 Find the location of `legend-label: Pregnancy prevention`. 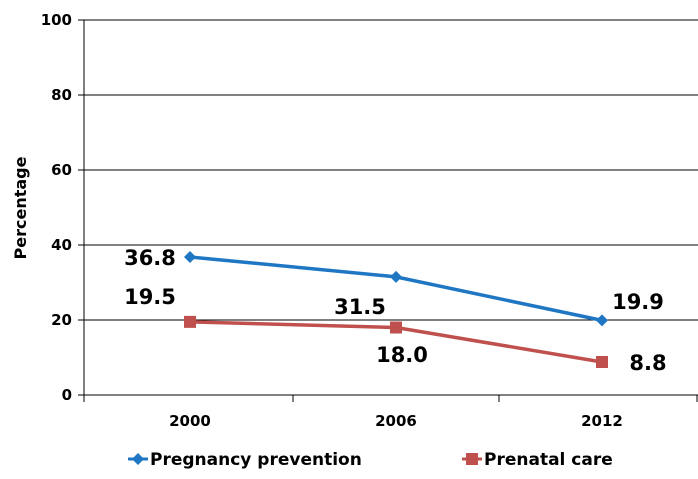

legend-label: Pregnancy prevention is located at coordinates (256, 460).